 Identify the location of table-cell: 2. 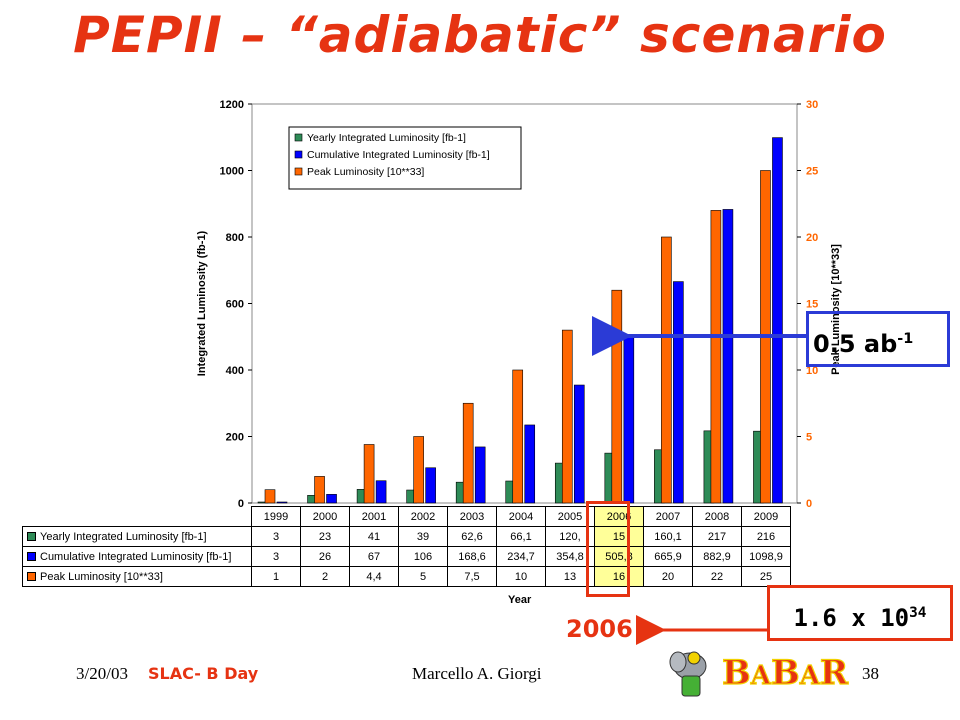
(325, 576).